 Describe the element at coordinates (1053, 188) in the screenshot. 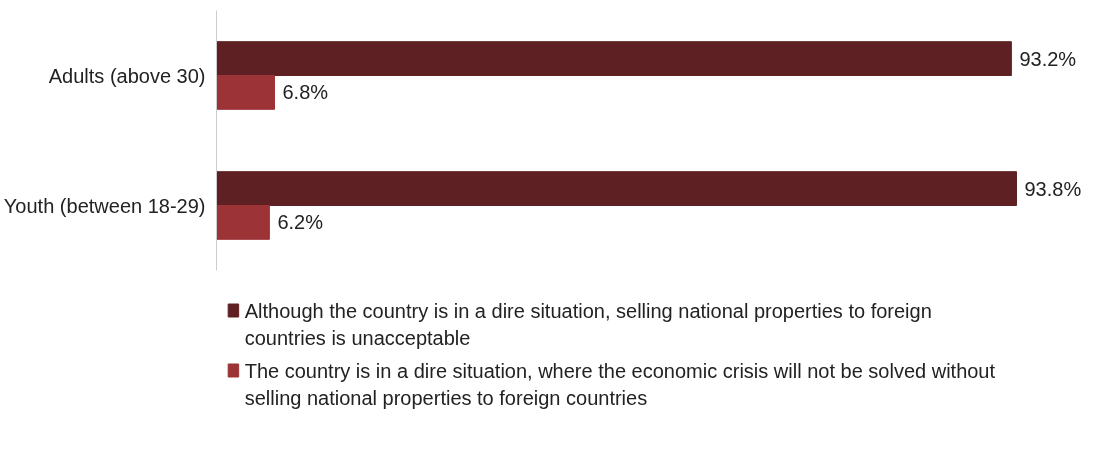

I see `data-label: 93.8%` at that location.